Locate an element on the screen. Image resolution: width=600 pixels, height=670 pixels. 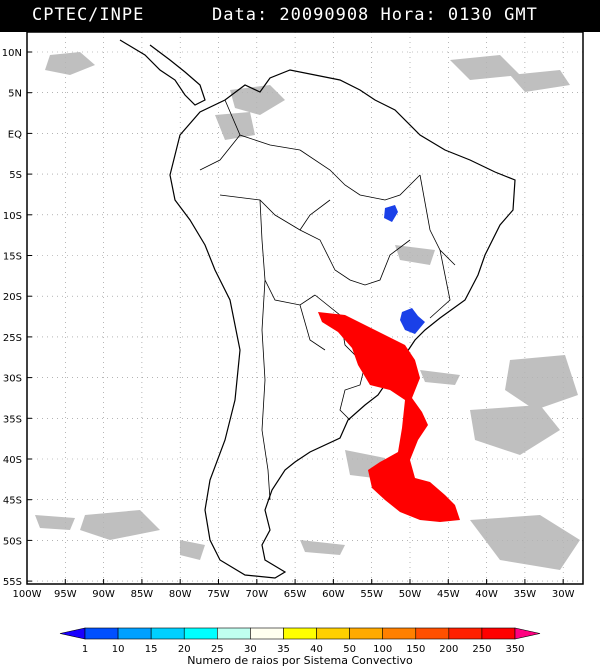
lon-tick-label: 90W is located at coordinates (103, 594).